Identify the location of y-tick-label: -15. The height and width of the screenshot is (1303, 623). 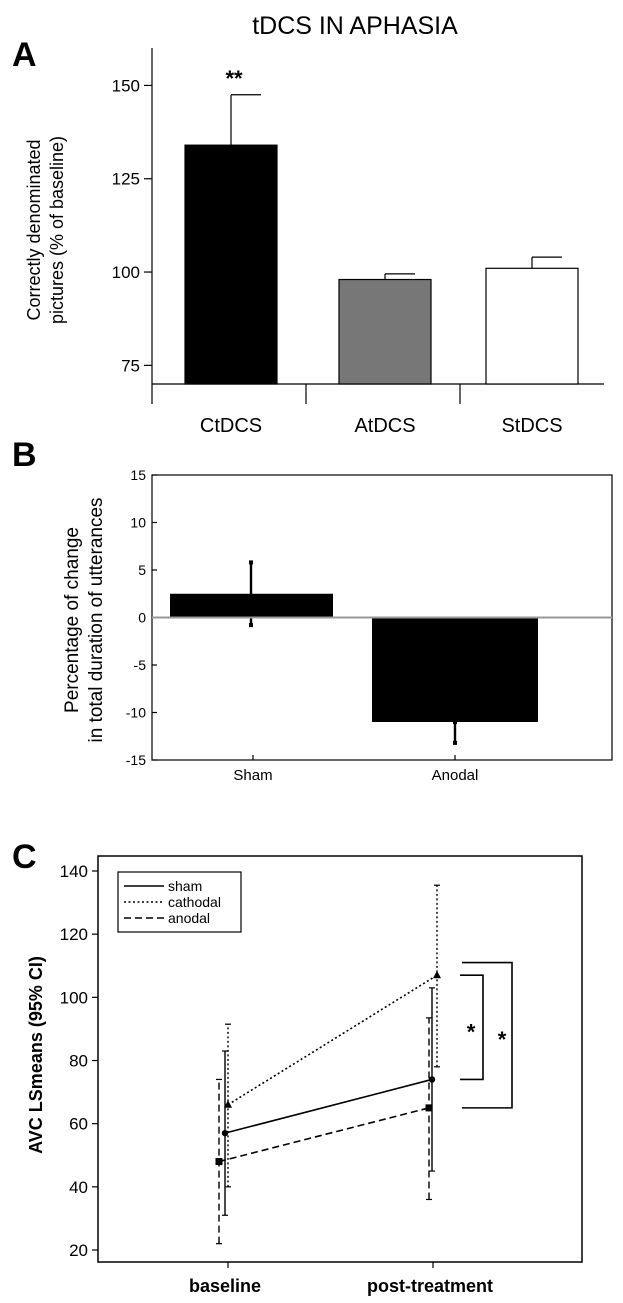
(136, 760).